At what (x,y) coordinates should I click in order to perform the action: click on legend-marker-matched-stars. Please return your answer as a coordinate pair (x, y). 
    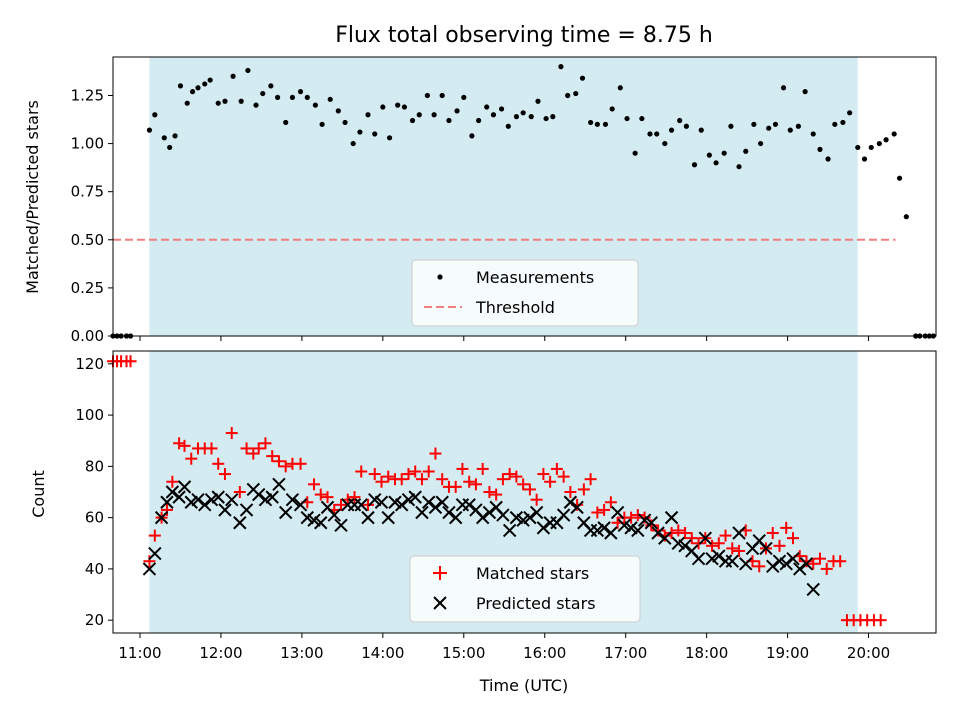
    Looking at the image, I should click on (440, 573).